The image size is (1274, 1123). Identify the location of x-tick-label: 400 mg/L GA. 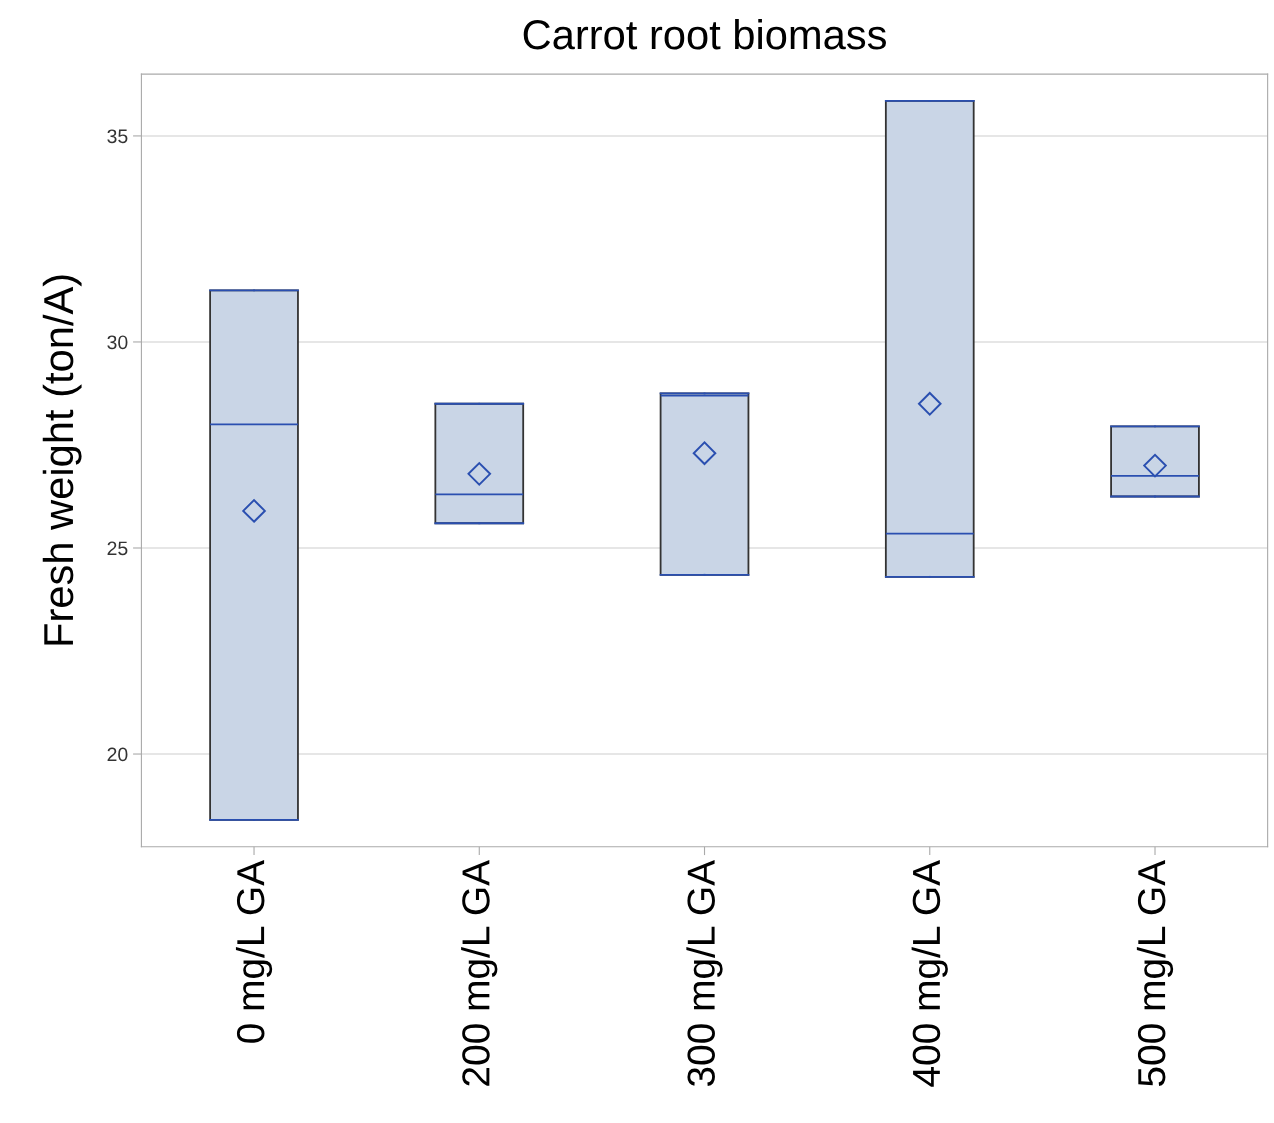
(929, 973).